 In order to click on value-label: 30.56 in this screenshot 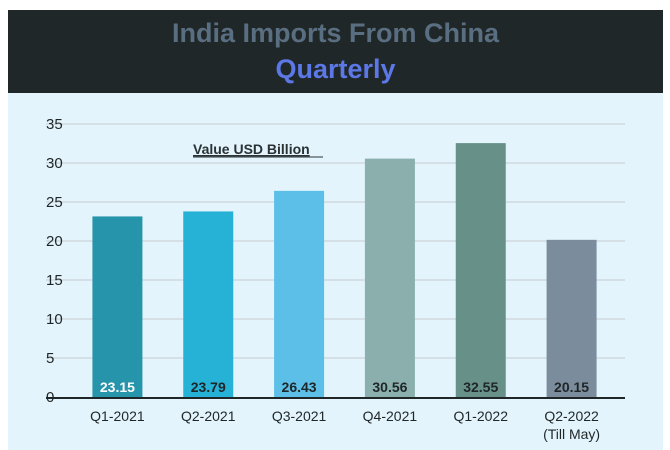, I will do `click(389, 387)`.